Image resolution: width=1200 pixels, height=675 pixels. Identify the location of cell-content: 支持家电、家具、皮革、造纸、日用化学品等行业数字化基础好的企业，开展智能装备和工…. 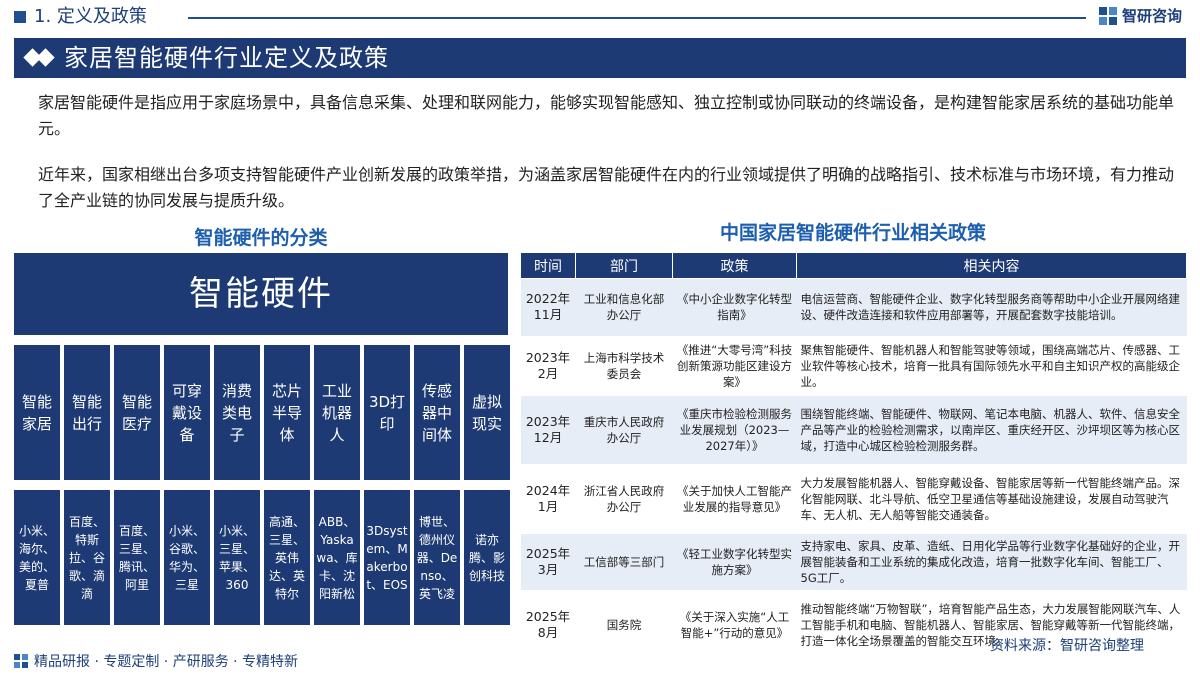
(991, 562).